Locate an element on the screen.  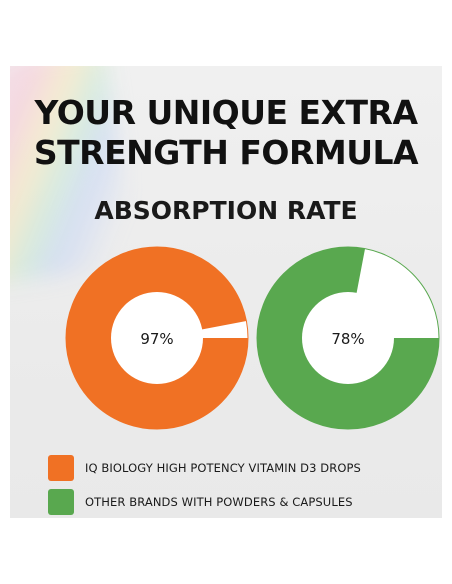
legend-item-iq-biology: IQ BIOLOGY HIGH POTENCY VITAMIN D3 DROPS is located at coordinates (204, 468).